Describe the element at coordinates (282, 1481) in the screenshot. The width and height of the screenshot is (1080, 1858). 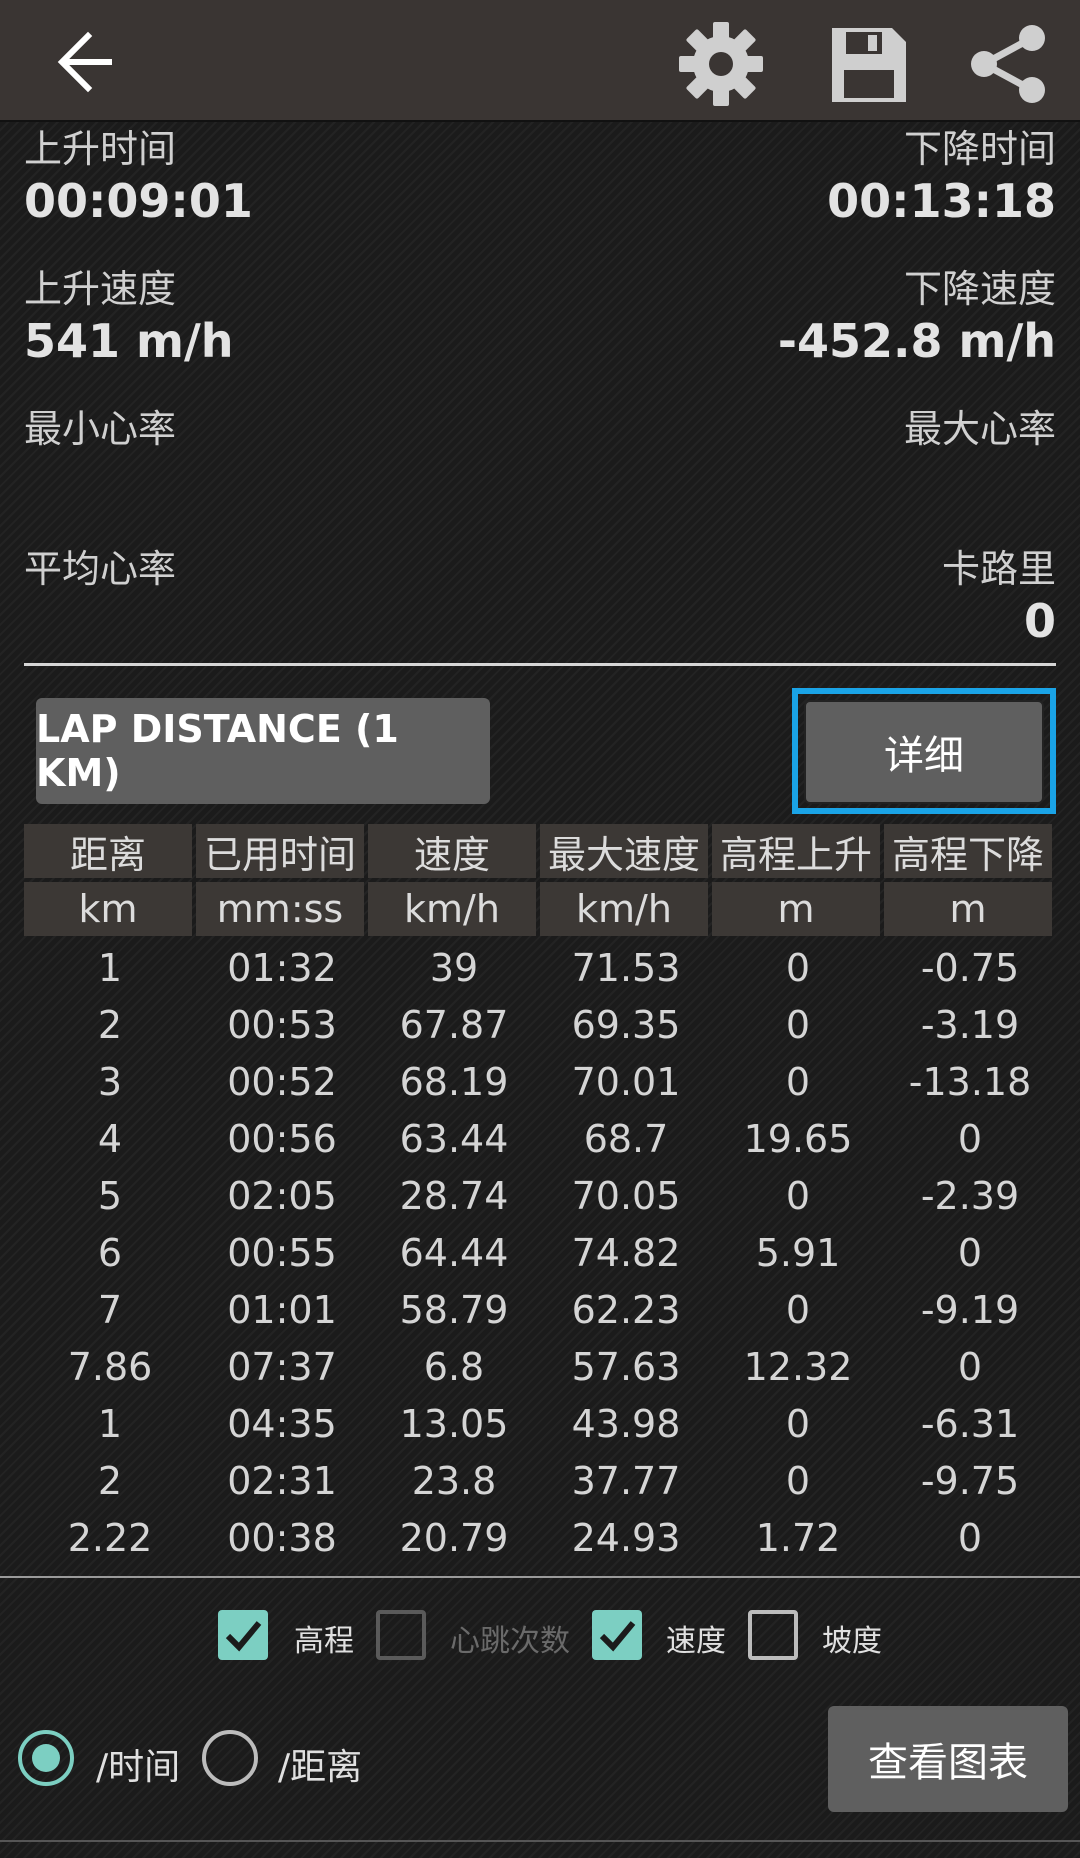
I see `table-cell: 02:31` at that location.